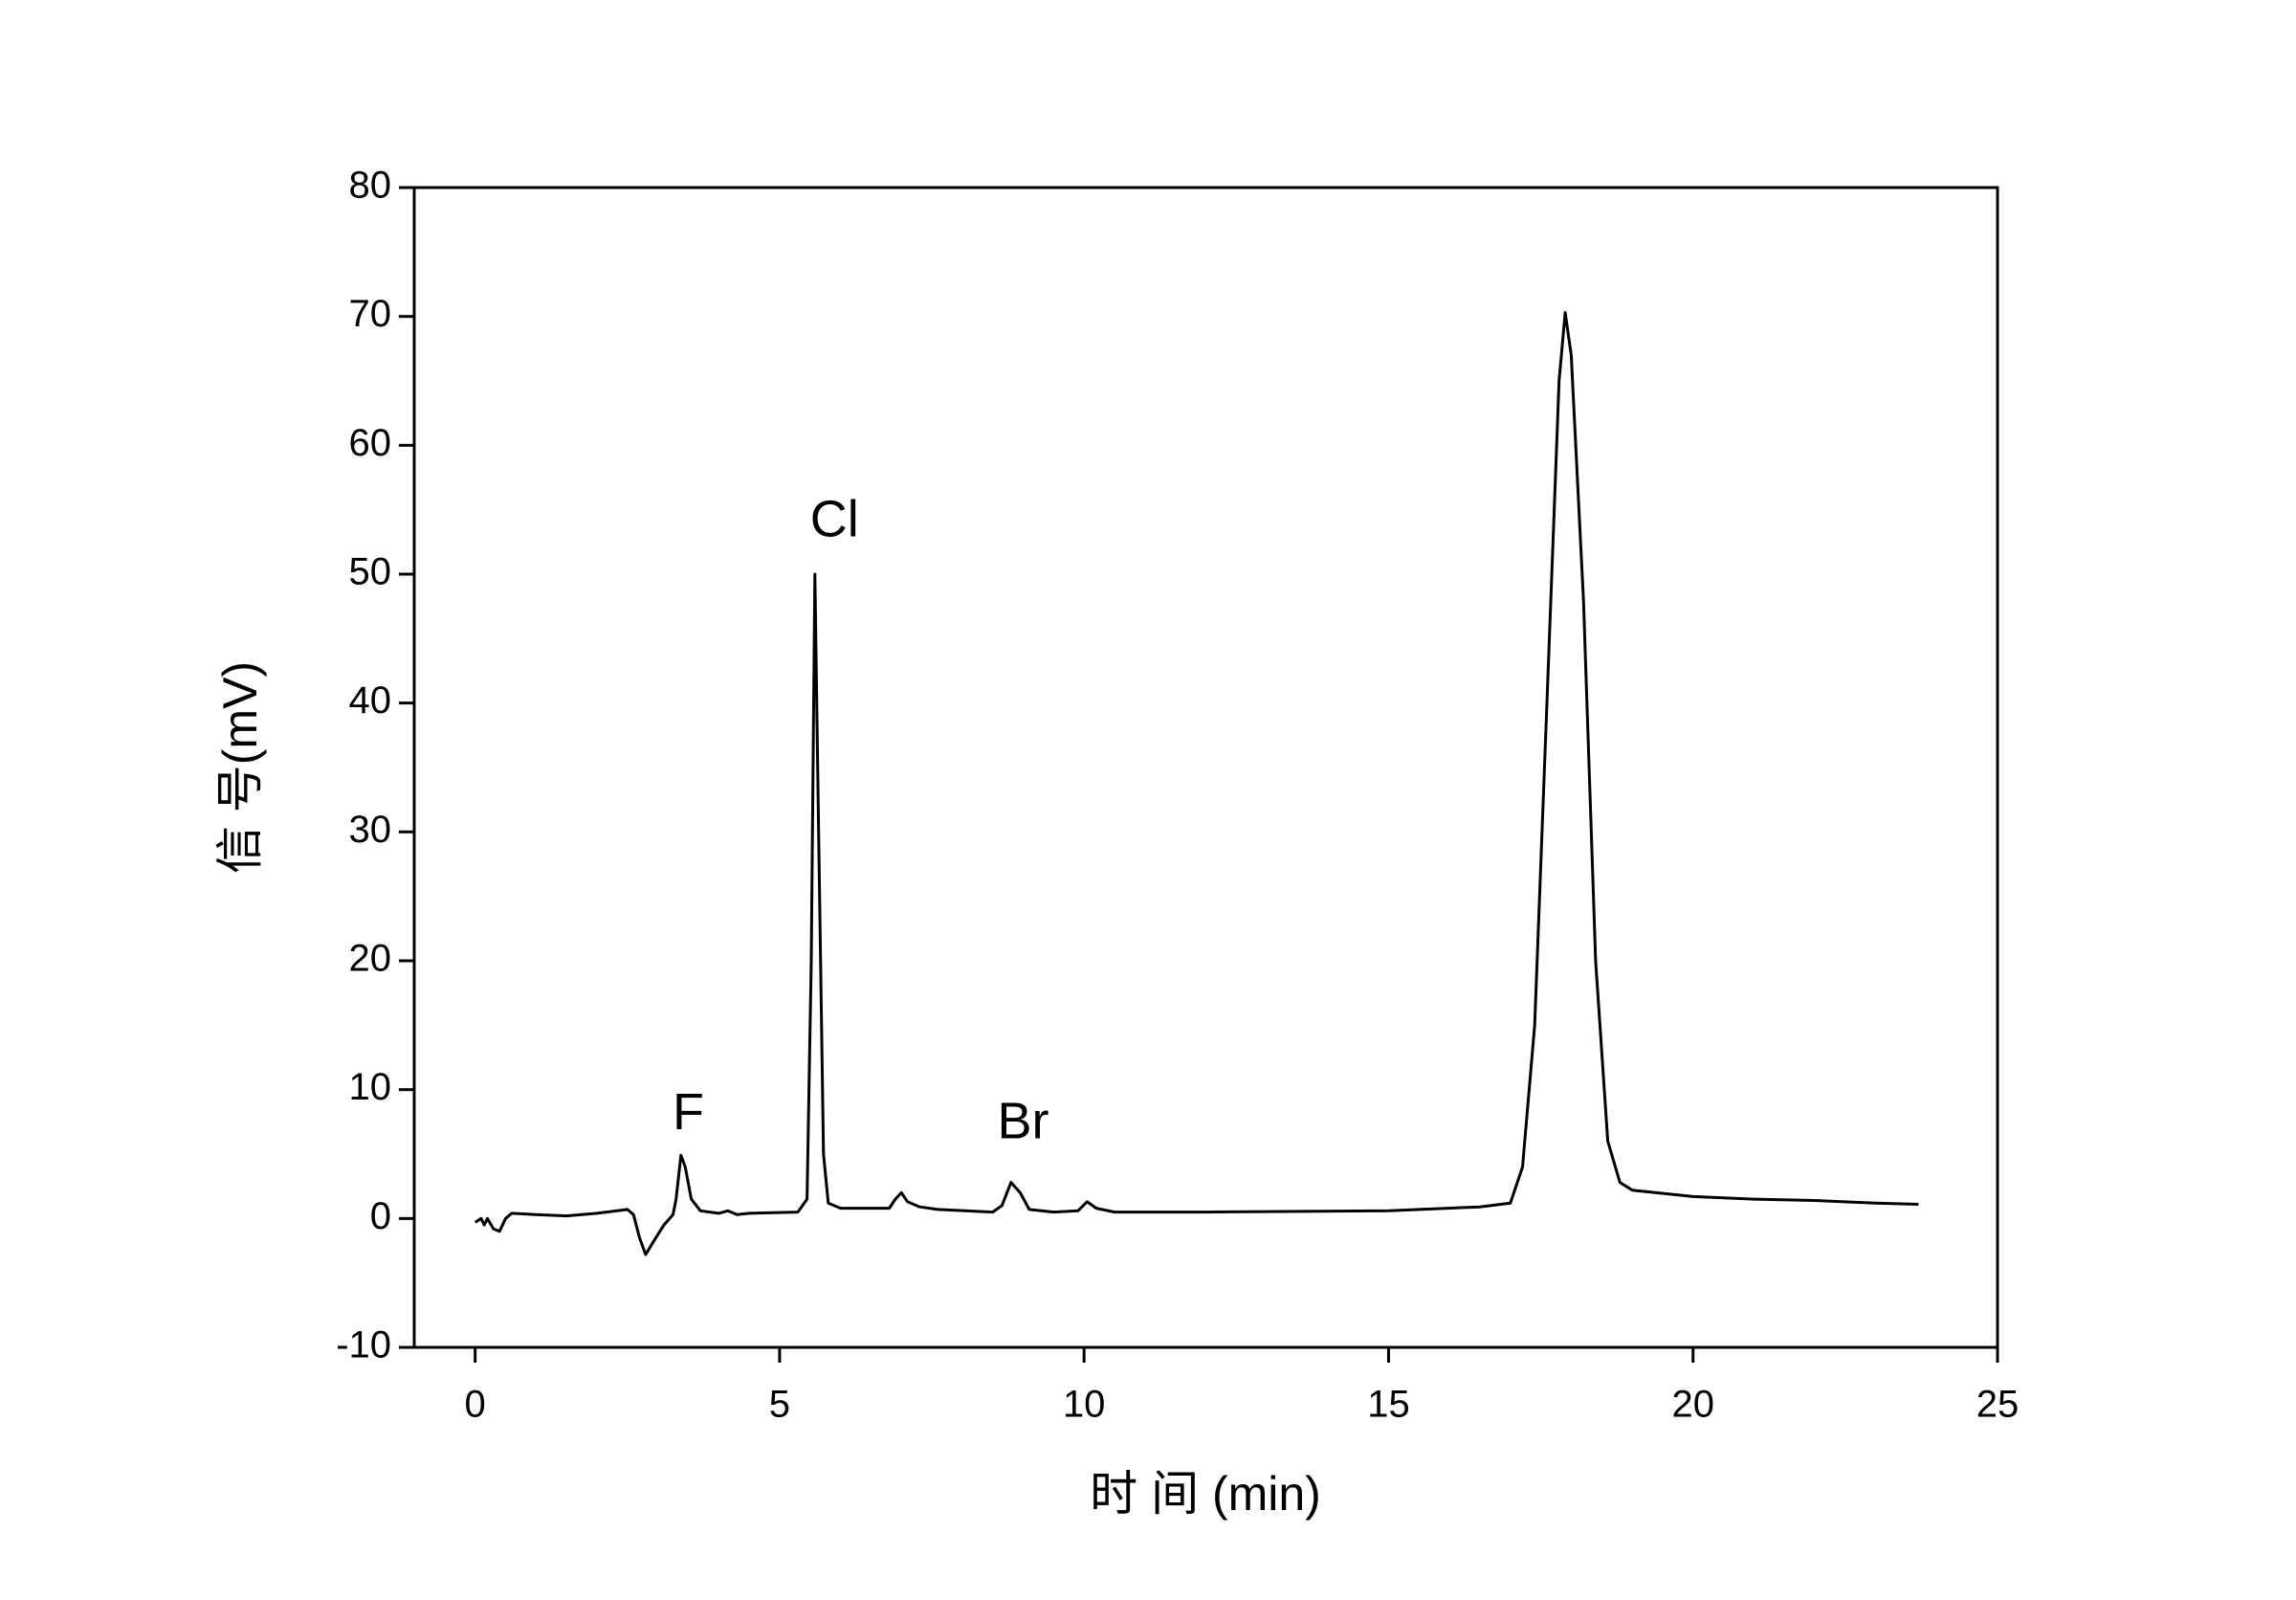  Describe the element at coordinates (835, 518) in the screenshot. I see `peak-label: Cl` at that location.